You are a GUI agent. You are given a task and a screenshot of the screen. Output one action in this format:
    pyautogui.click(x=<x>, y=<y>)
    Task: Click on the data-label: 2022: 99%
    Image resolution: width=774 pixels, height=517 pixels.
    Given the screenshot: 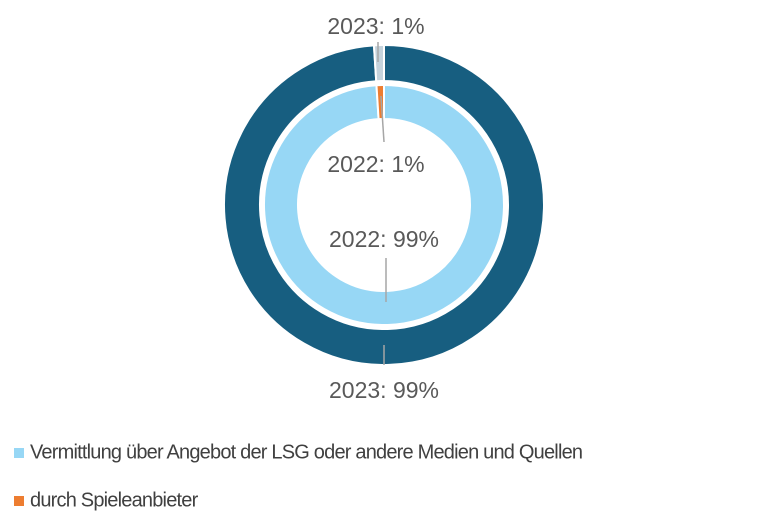 What is the action you would take?
    pyautogui.click(x=384, y=239)
    